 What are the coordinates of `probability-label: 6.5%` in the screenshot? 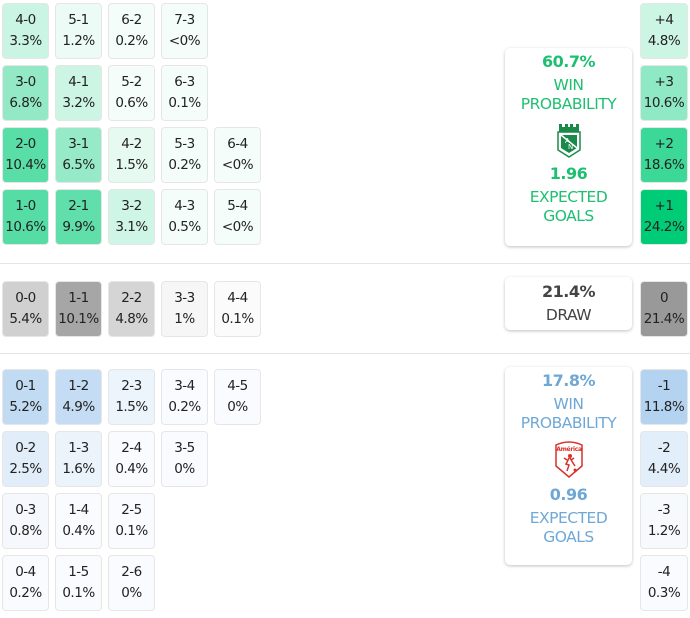 It's located at (78, 165).